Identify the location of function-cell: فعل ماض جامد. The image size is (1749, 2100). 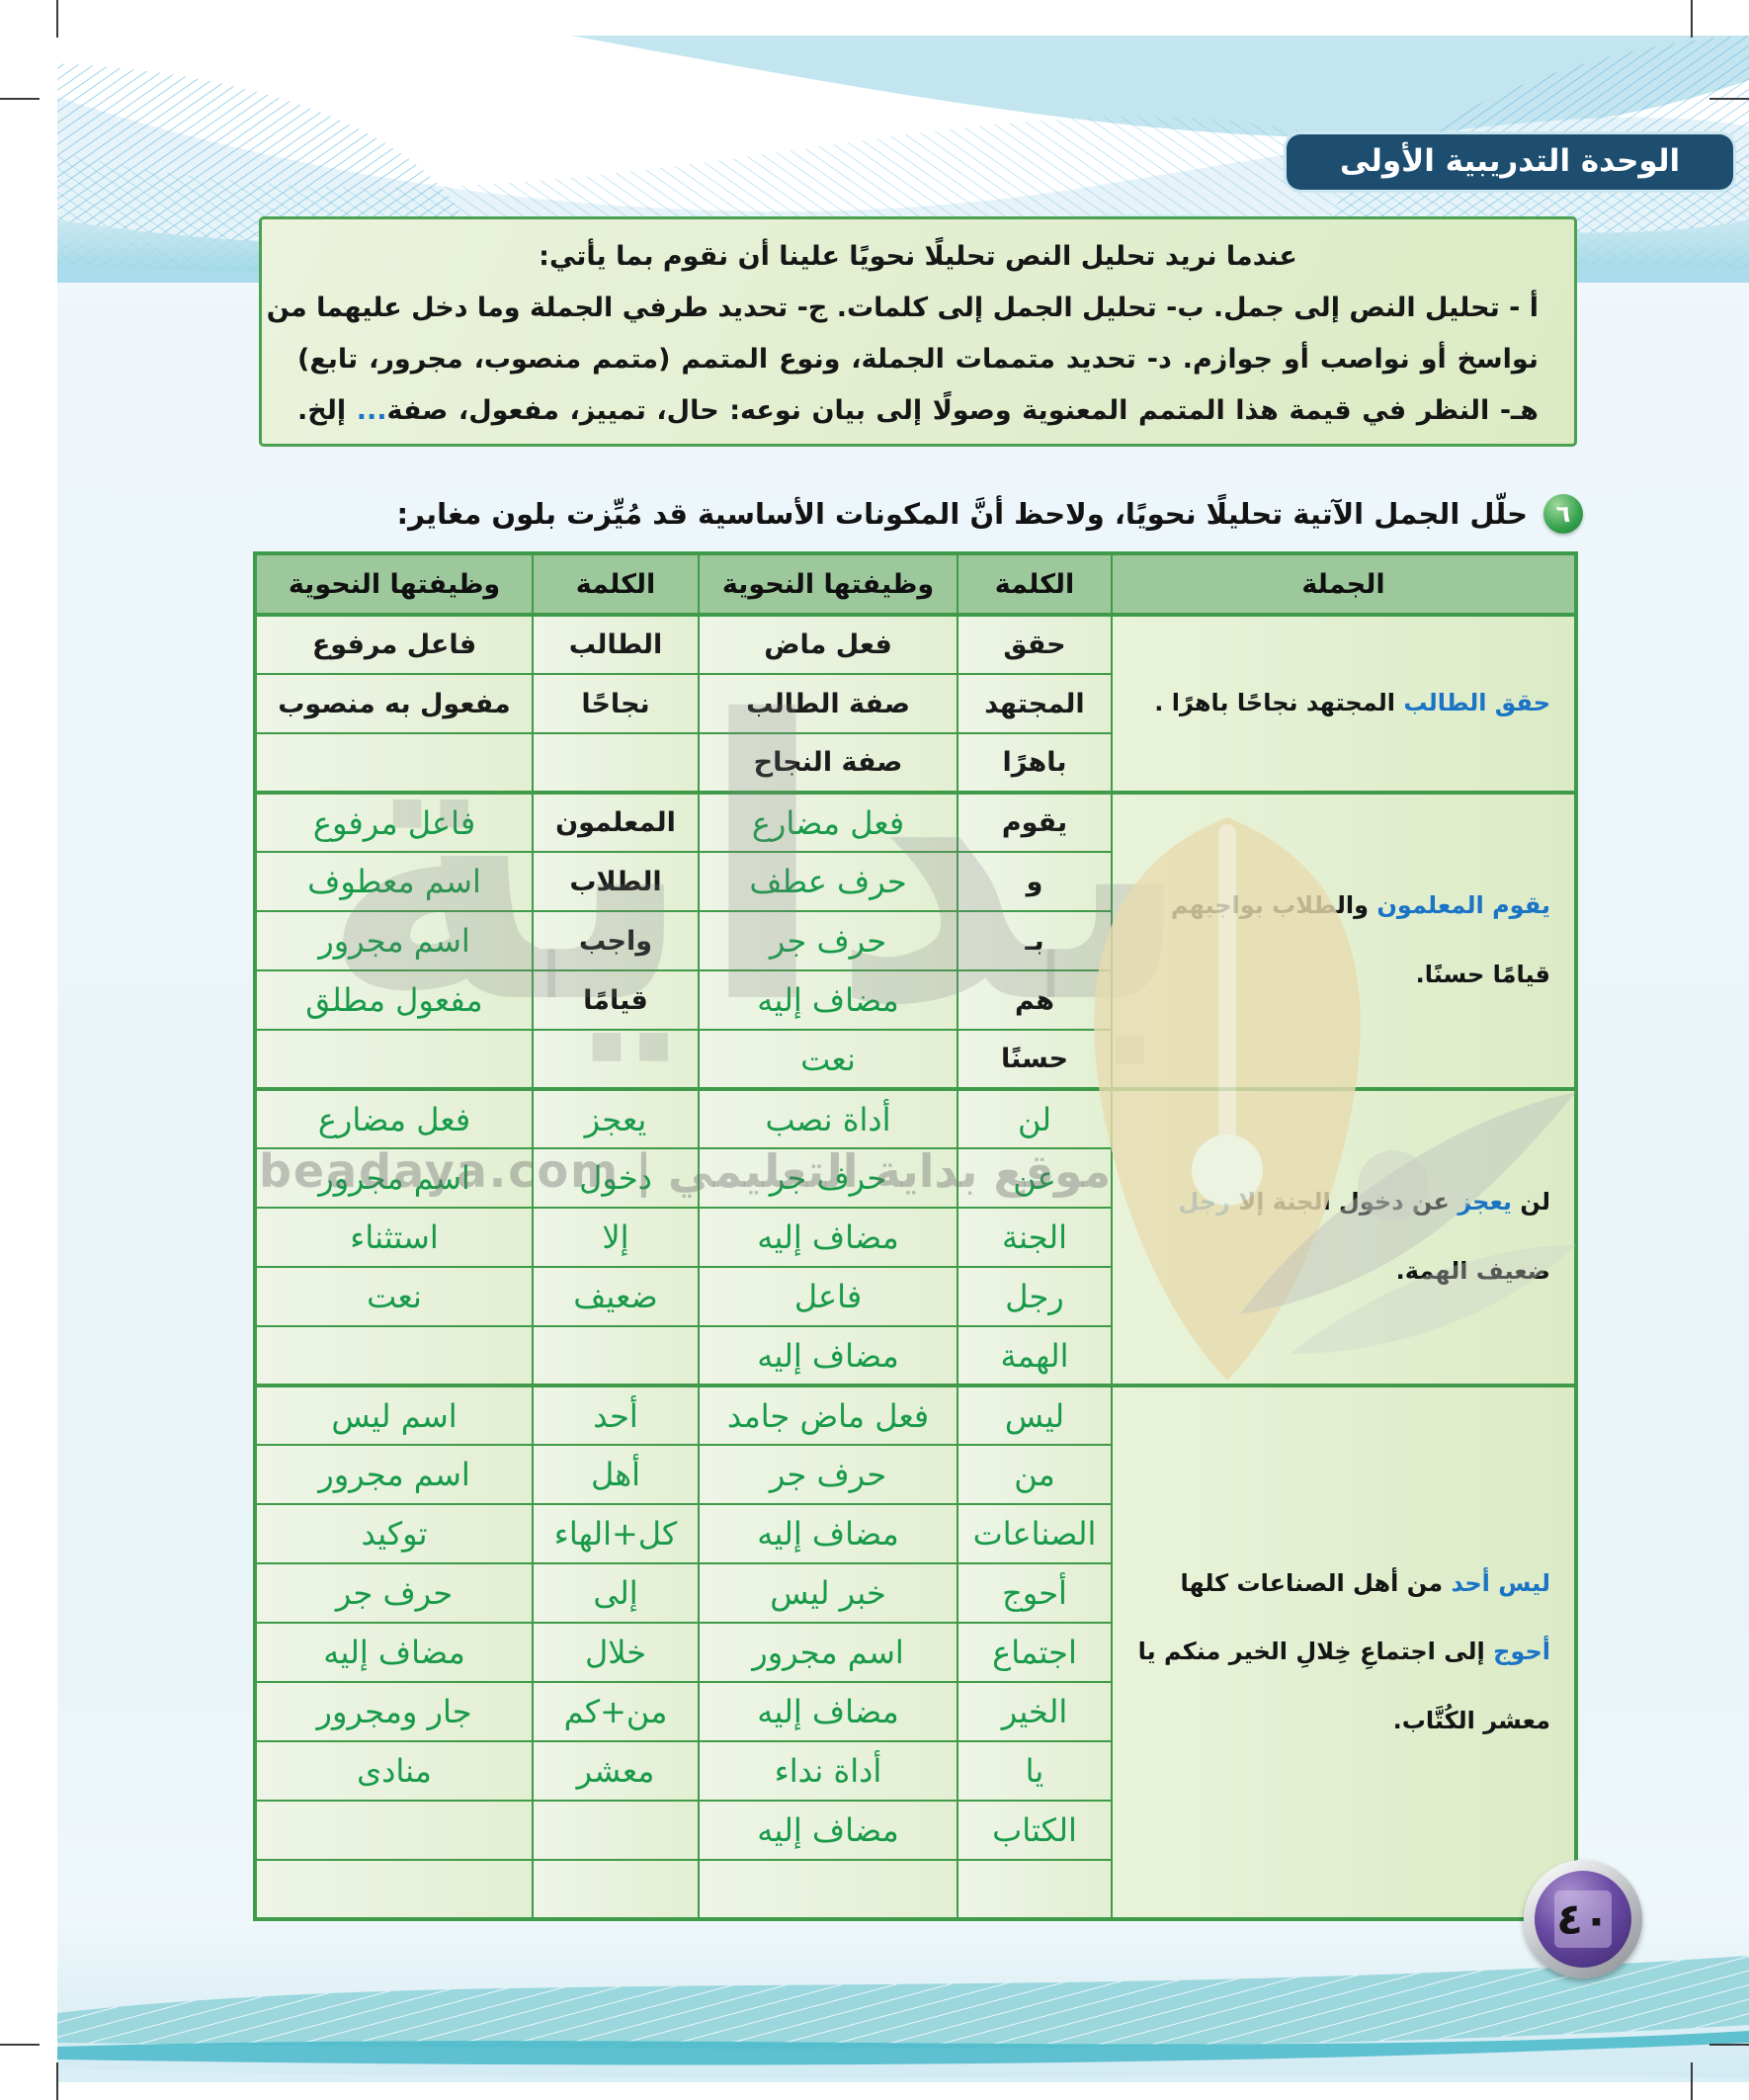
(828, 1415).